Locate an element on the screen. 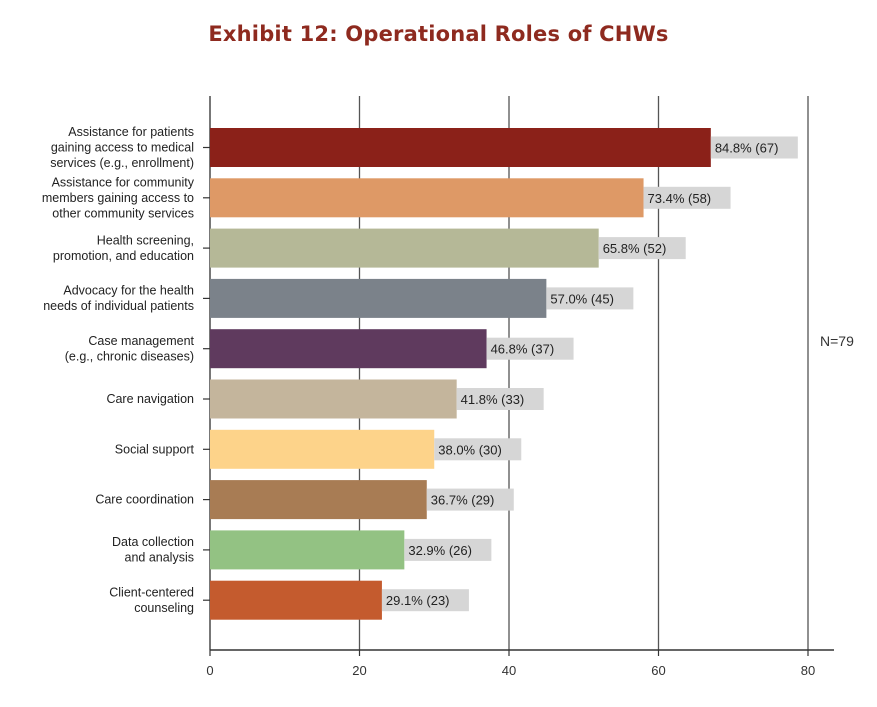 Image resolution: width=877 pixels, height=707 pixels. category-label-line: members gaining access to is located at coordinates (118, 198).